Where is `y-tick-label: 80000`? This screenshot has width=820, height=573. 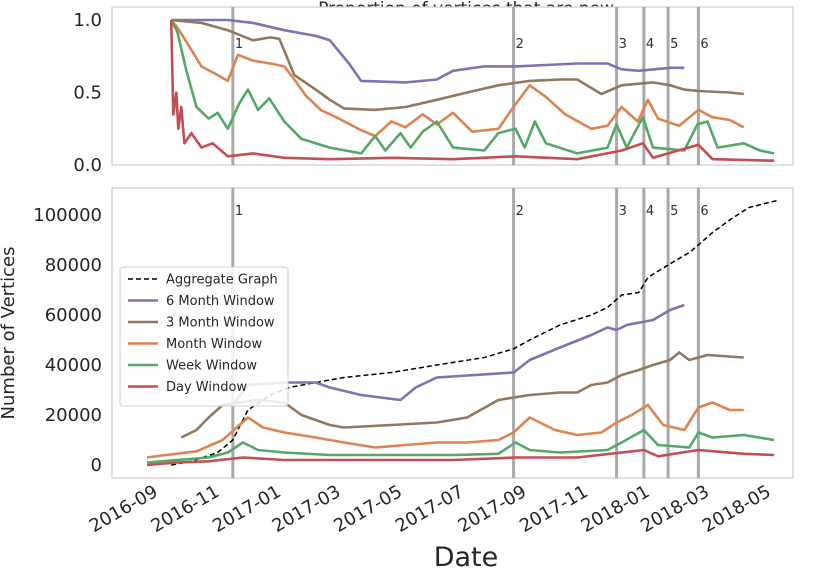
y-tick-label: 80000 is located at coordinates (73, 265).